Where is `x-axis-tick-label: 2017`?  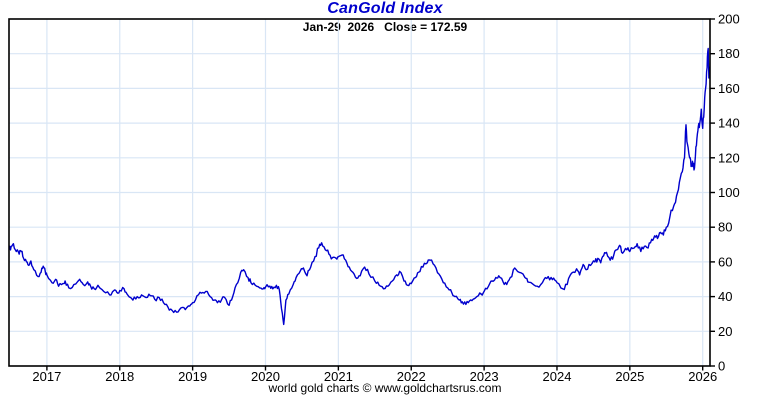 x-axis-tick-label: 2017 is located at coordinates (46, 376).